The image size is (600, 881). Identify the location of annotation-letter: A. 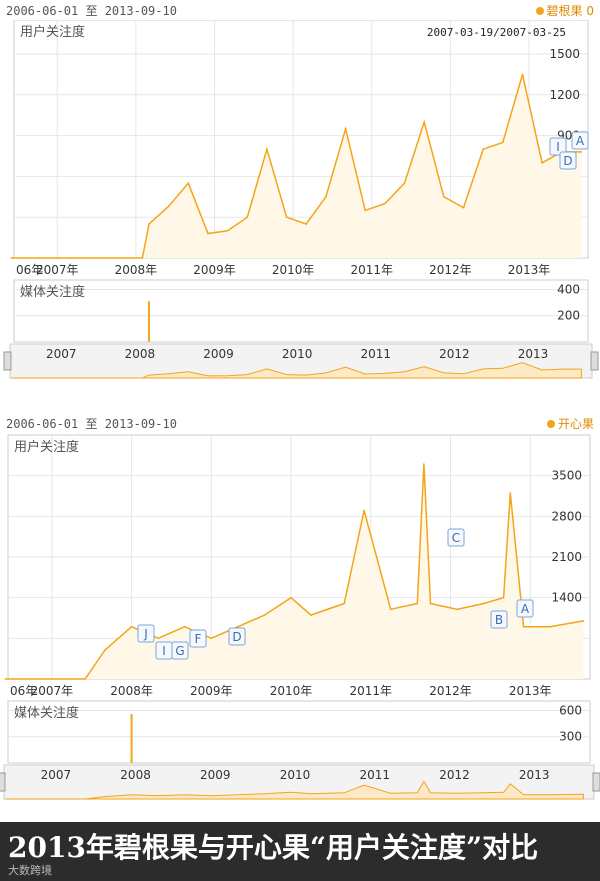
(580, 141).